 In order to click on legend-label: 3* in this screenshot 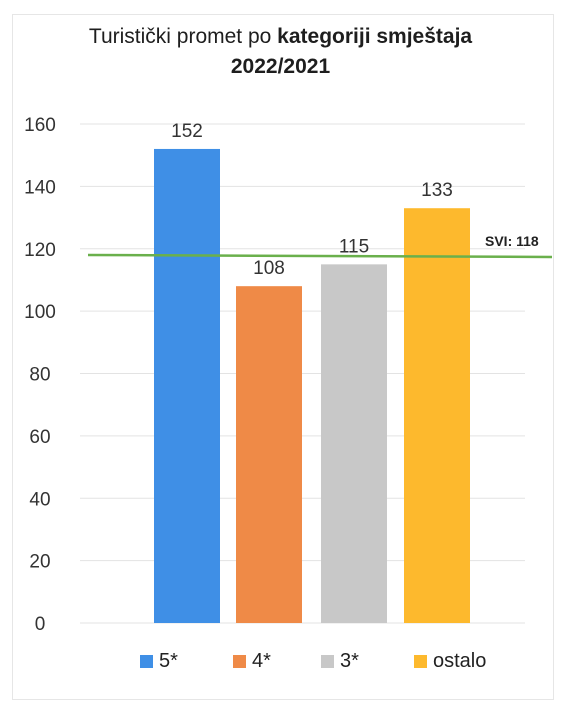, I will do `click(349, 661)`.